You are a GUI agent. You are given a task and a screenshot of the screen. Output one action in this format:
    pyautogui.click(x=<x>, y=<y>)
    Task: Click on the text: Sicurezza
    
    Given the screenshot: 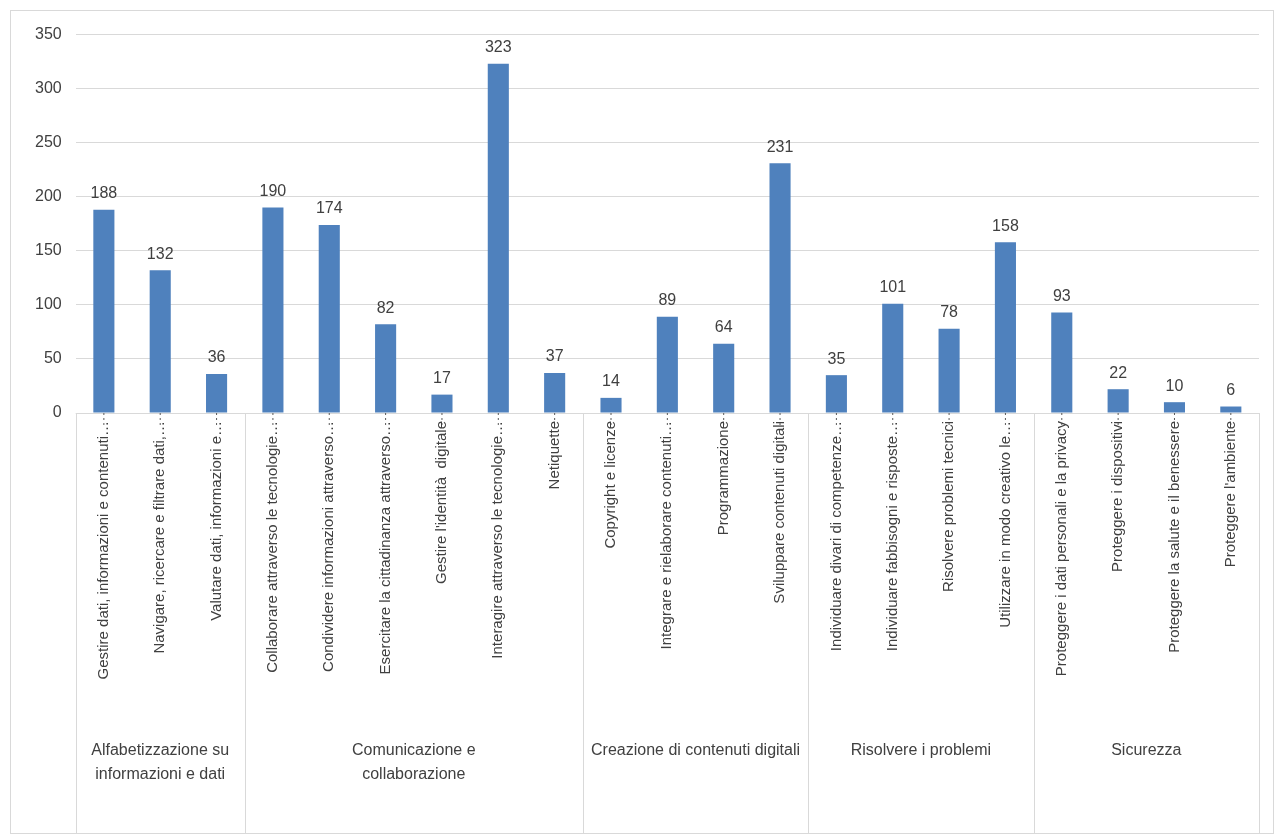 What is the action you would take?
    pyautogui.click(x=1146, y=750)
    